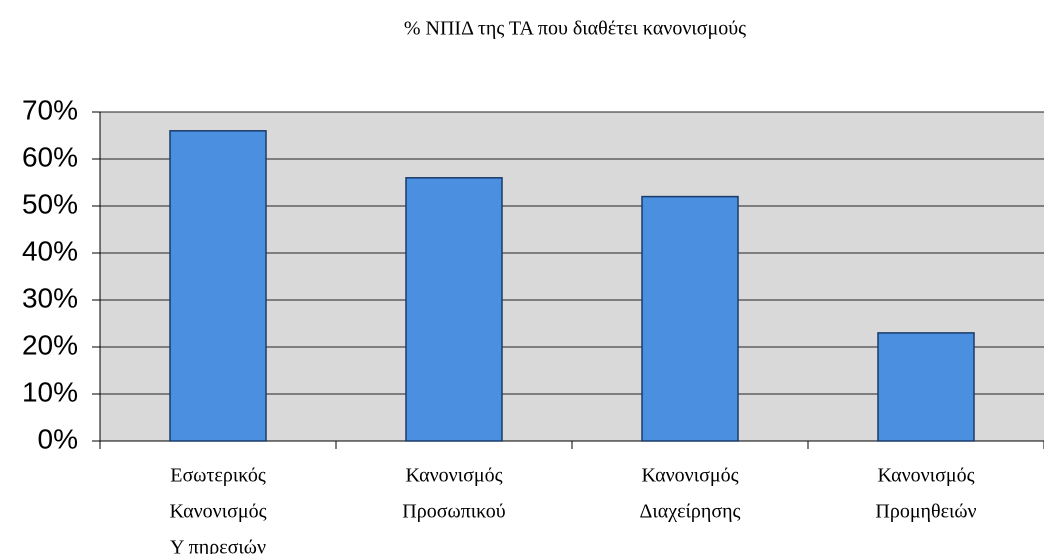 This screenshot has width=1044, height=554. What do you see at coordinates (218, 476) in the screenshot?
I see `x-tick-label: Εσωτερικός` at bounding box center [218, 476].